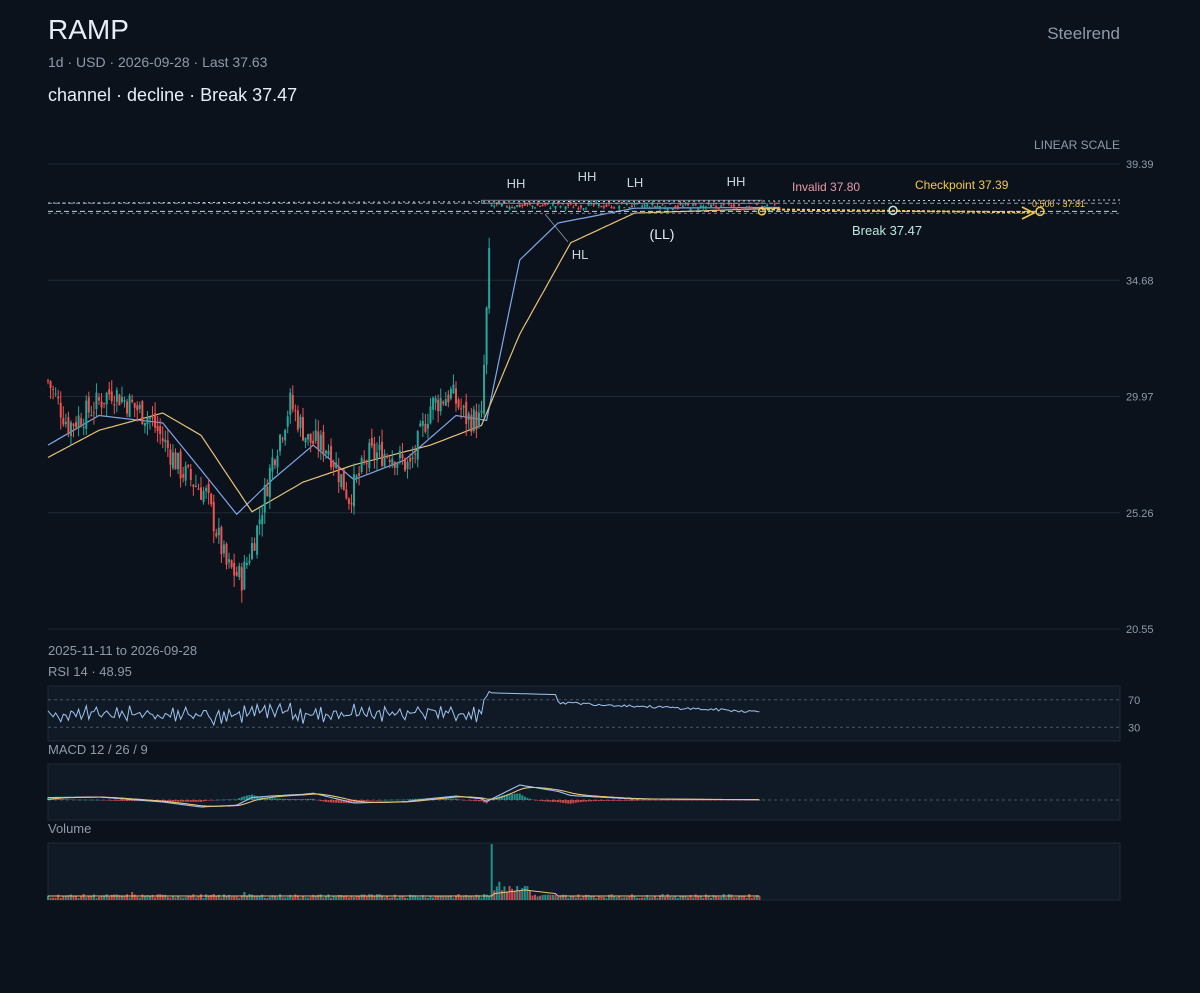  What do you see at coordinates (1076, 145) in the screenshot?
I see `scale-label: LINEAR SCALE` at bounding box center [1076, 145].